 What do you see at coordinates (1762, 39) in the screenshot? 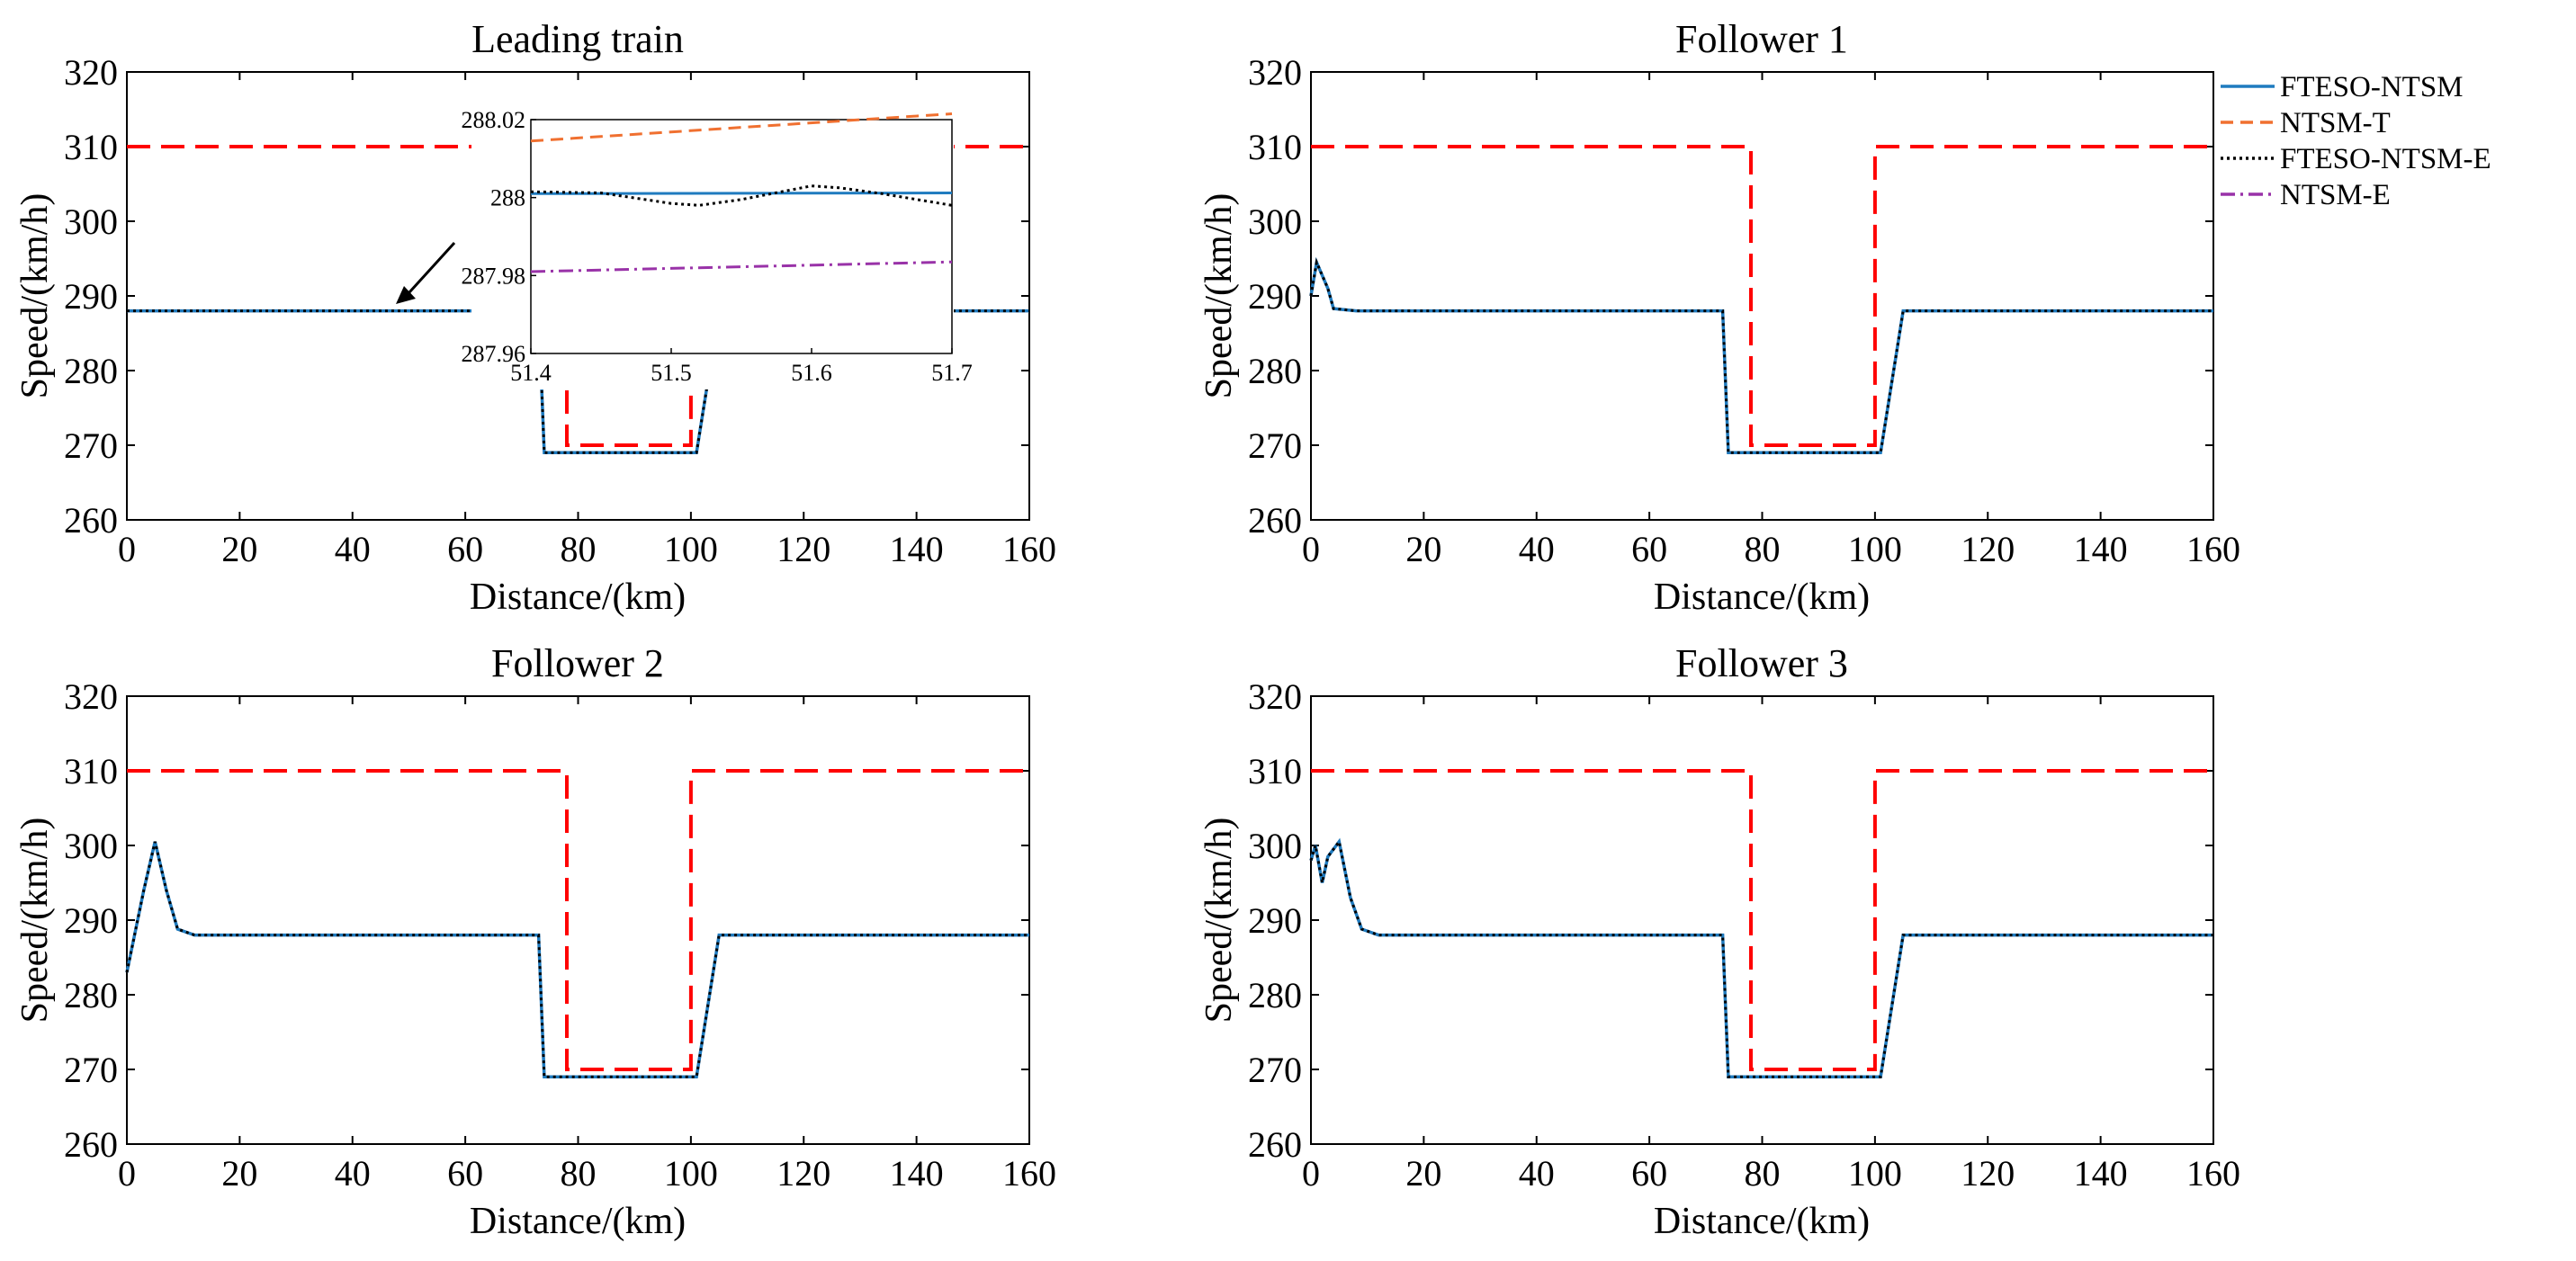
I see `panel-title: Follower 1` at bounding box center [1762, 39].